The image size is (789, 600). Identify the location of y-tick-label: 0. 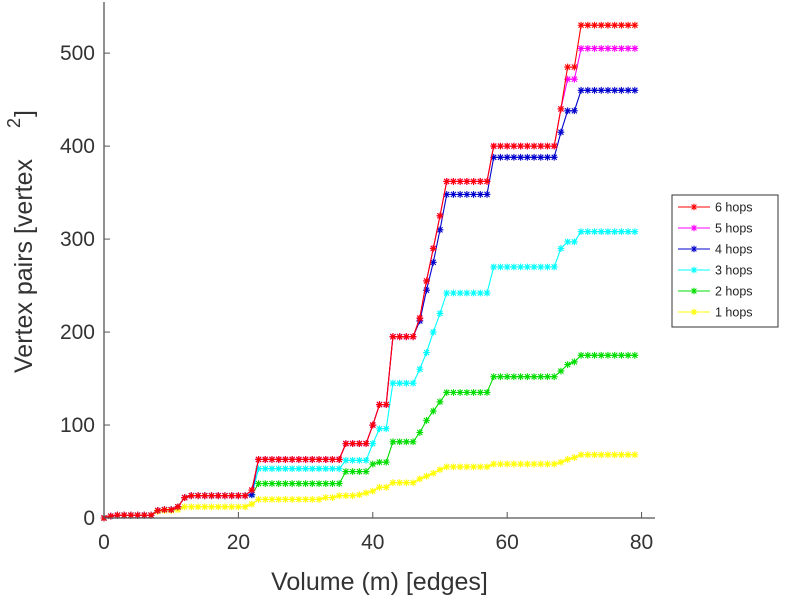
(89, 518).